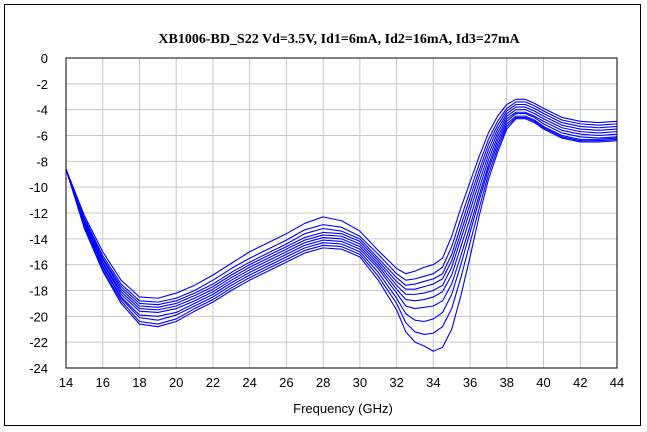 This screenshot has height=432, width=647. I want to click on y-tick-label: -12, so click(38, 213).